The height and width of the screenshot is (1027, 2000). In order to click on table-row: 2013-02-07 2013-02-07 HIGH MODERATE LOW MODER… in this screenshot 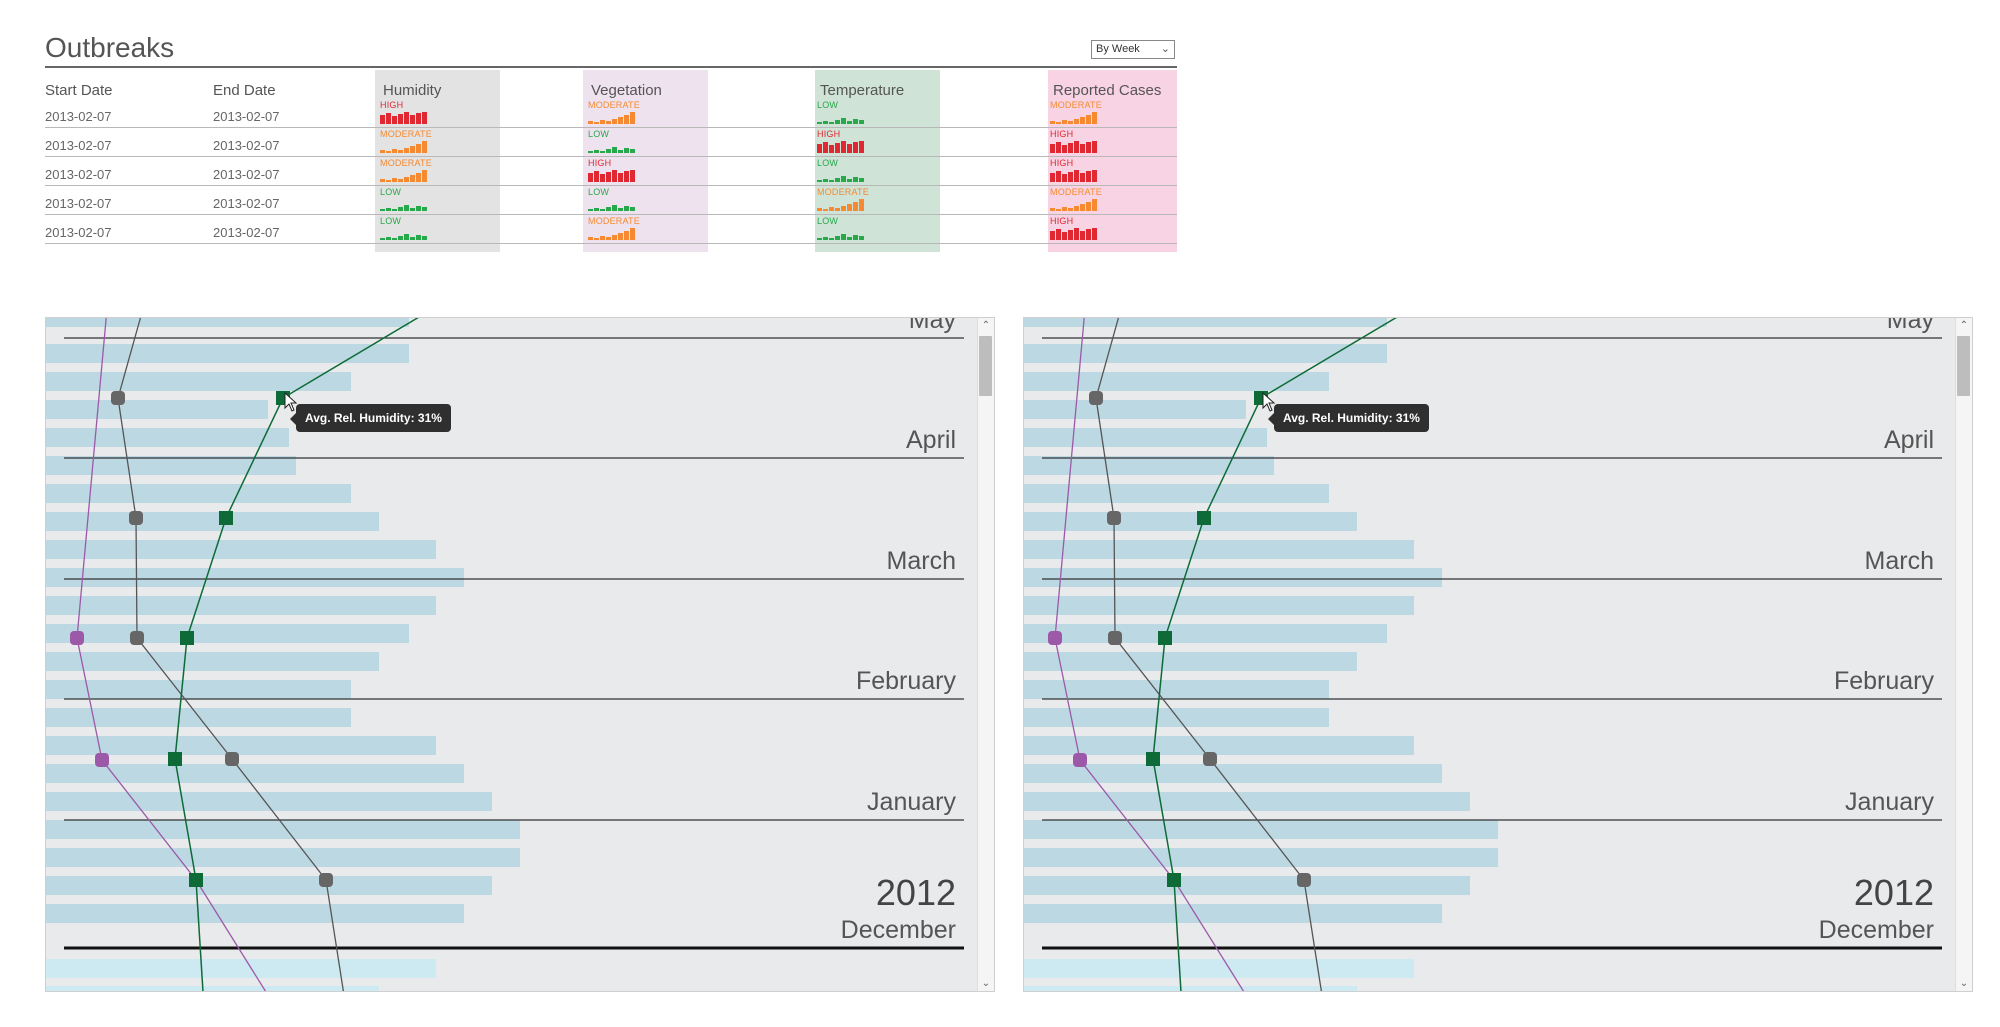, I will do `click(611, 113)`.